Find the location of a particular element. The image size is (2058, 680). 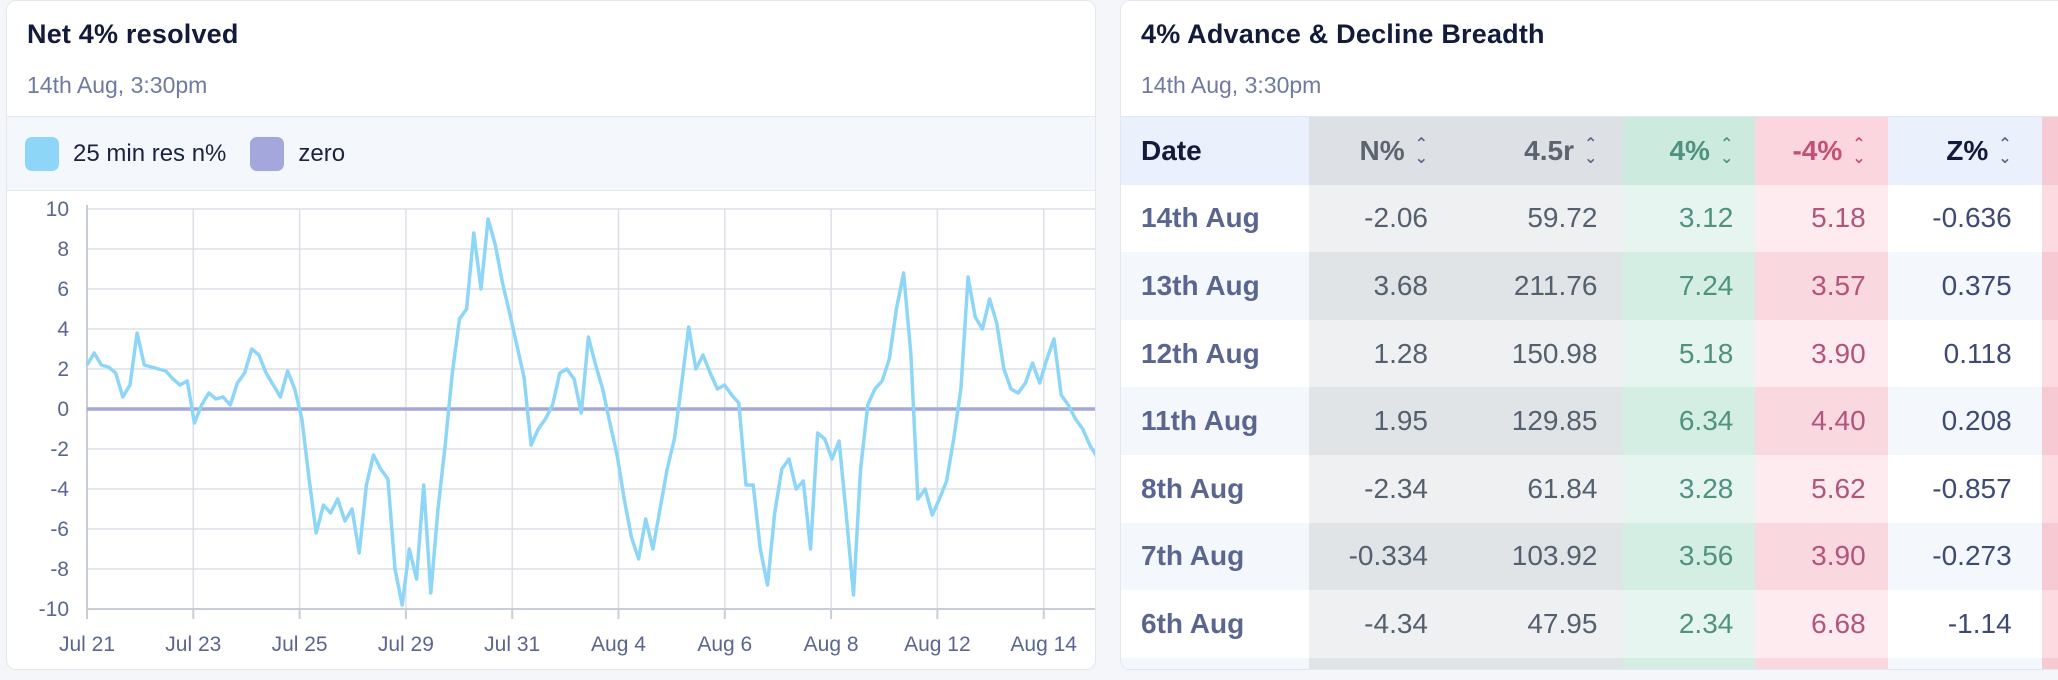

cell-n-pct: 1.95 is located at coordinates (1381, 421).